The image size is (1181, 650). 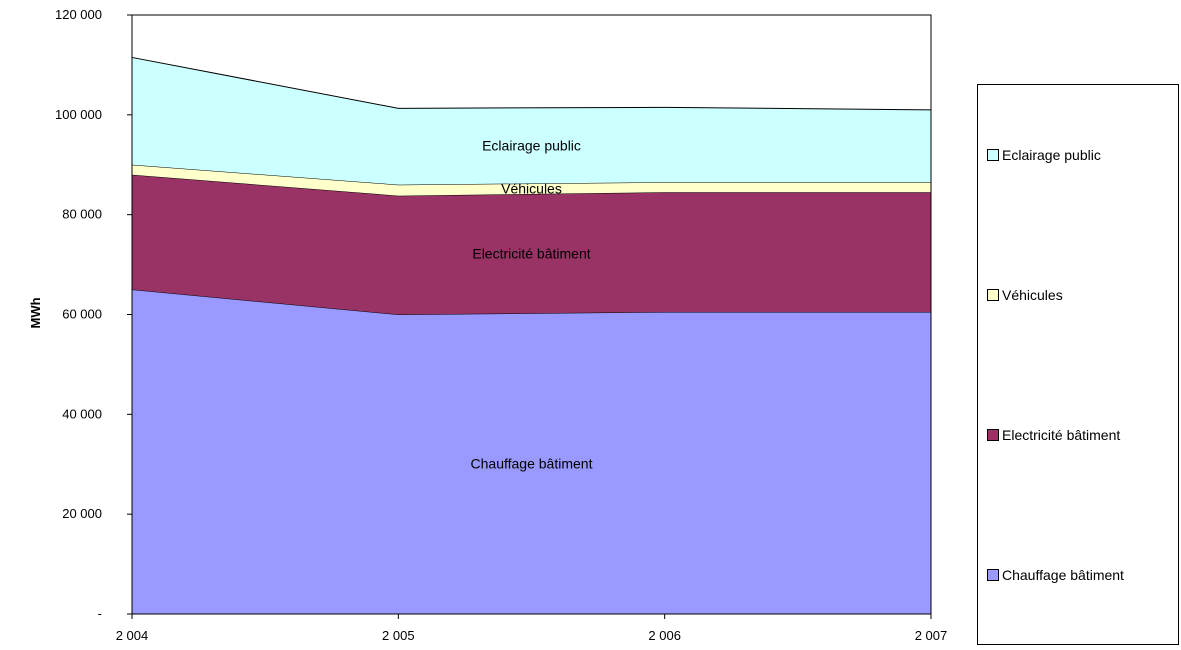 I want to click on x-tick-label: 2 006, so click(x=664, y=635).